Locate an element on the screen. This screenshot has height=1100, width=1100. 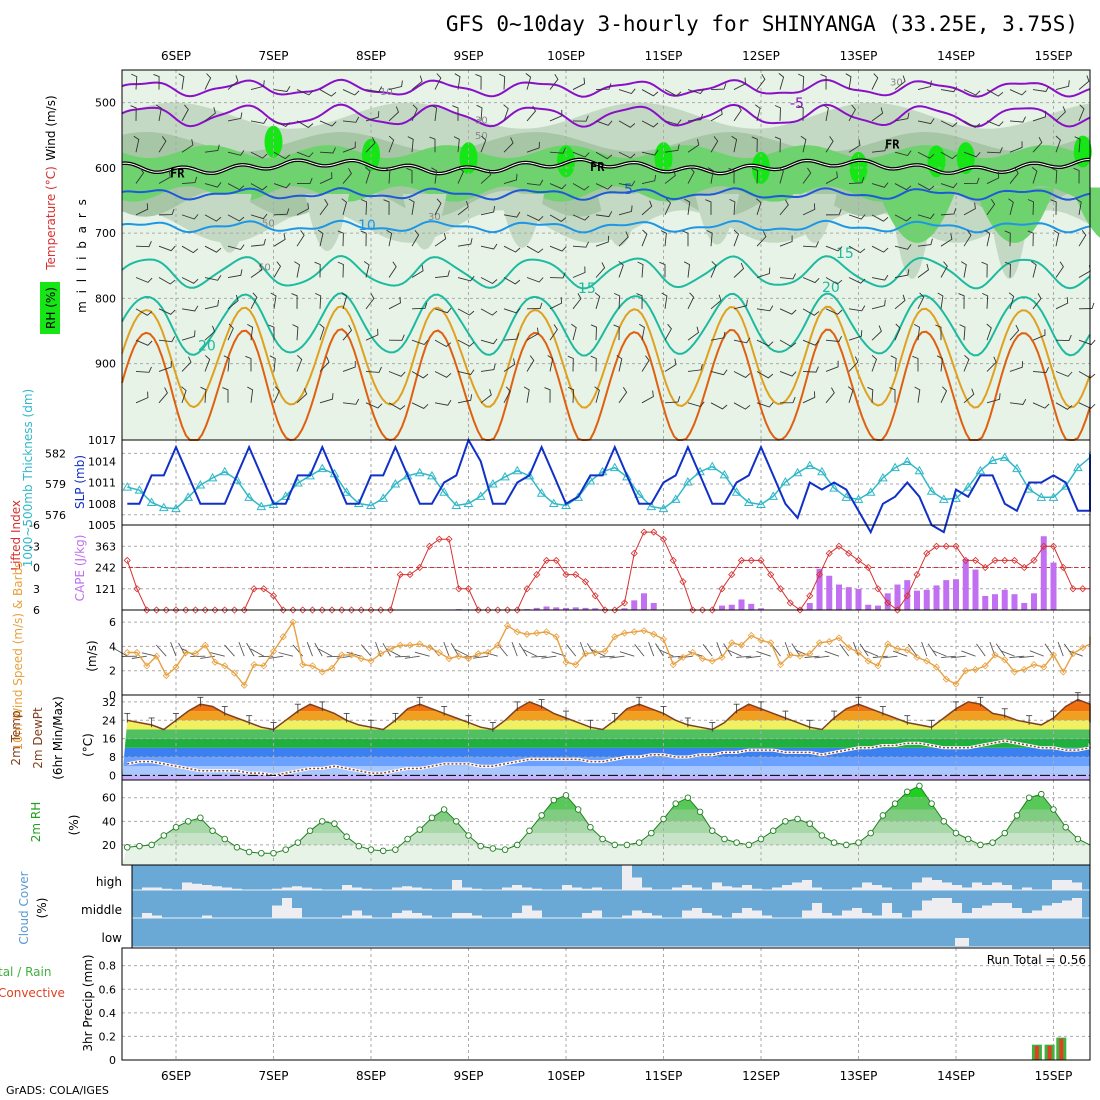
rh-tongue is located at coordinates (327, 222).